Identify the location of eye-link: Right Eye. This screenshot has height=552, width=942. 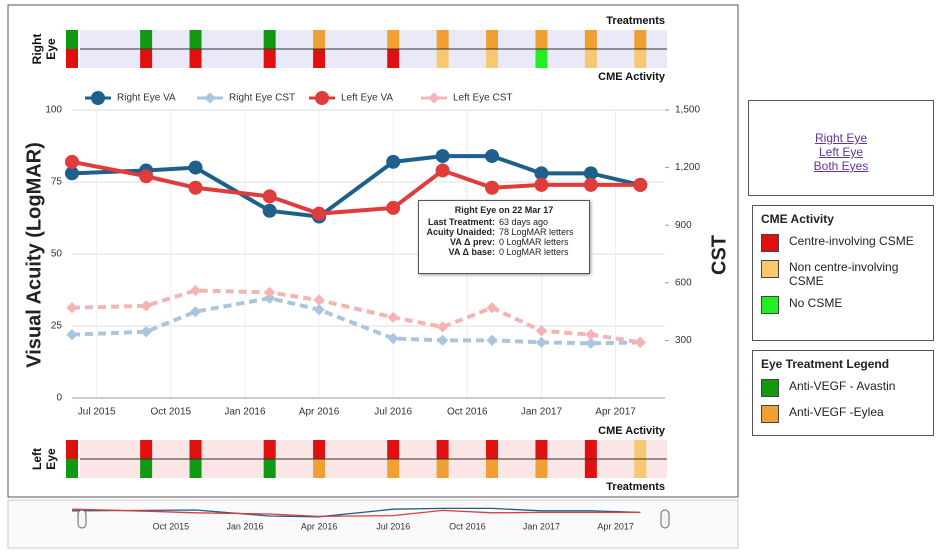
(841, 138).